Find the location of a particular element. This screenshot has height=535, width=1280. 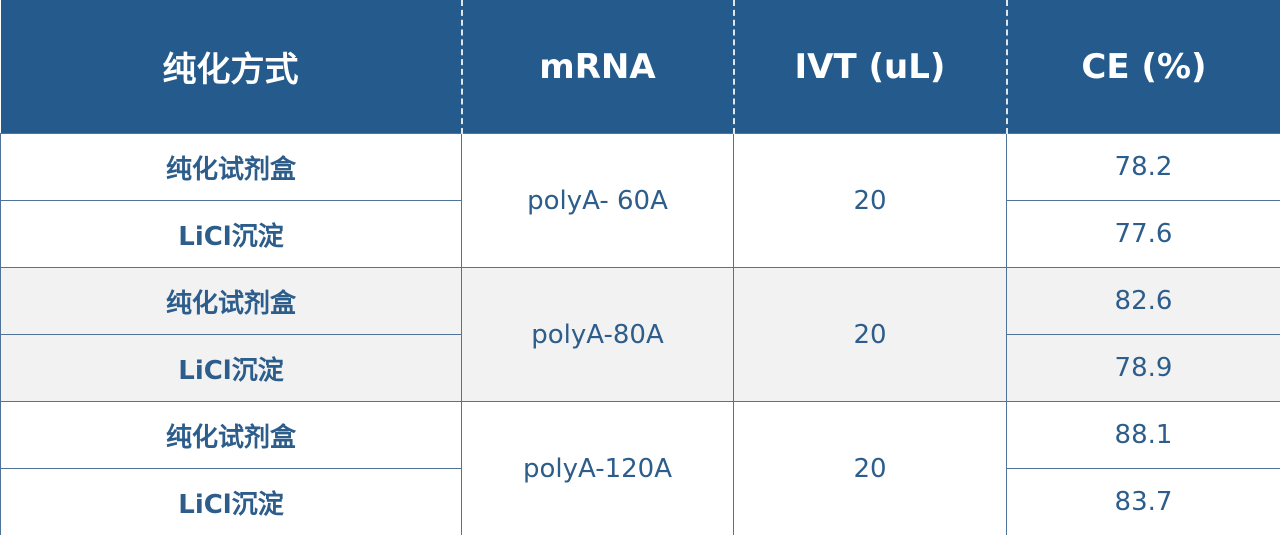

header-cell: 纯化方式 is located at coordinates (231, 67).